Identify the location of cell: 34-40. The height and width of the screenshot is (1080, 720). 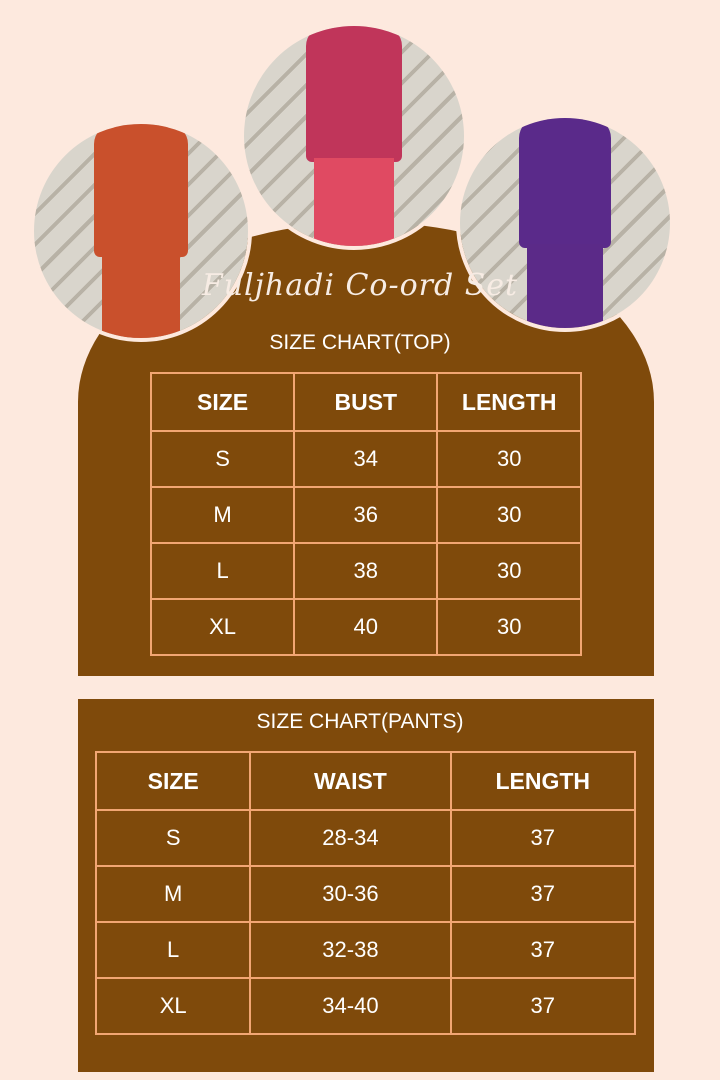
(350, 1006).